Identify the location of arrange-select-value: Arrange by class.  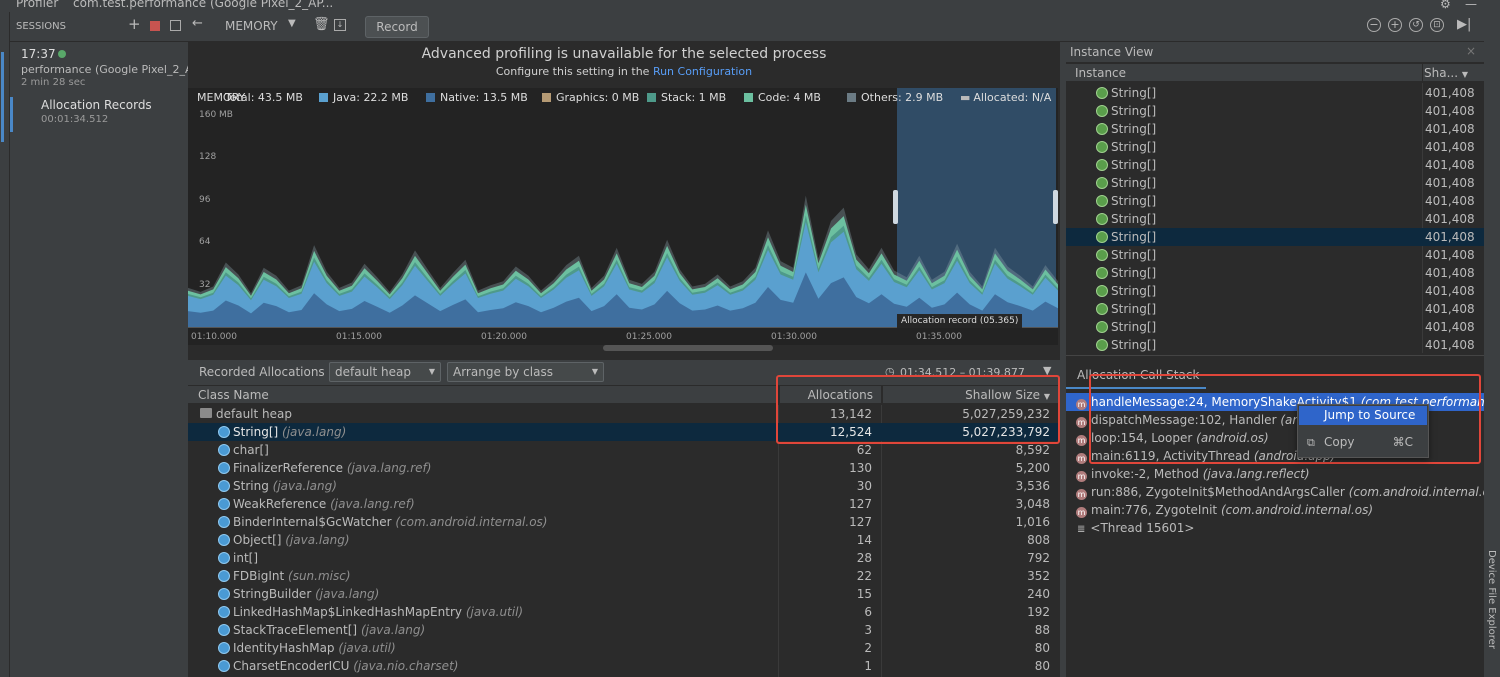
(503, 372).